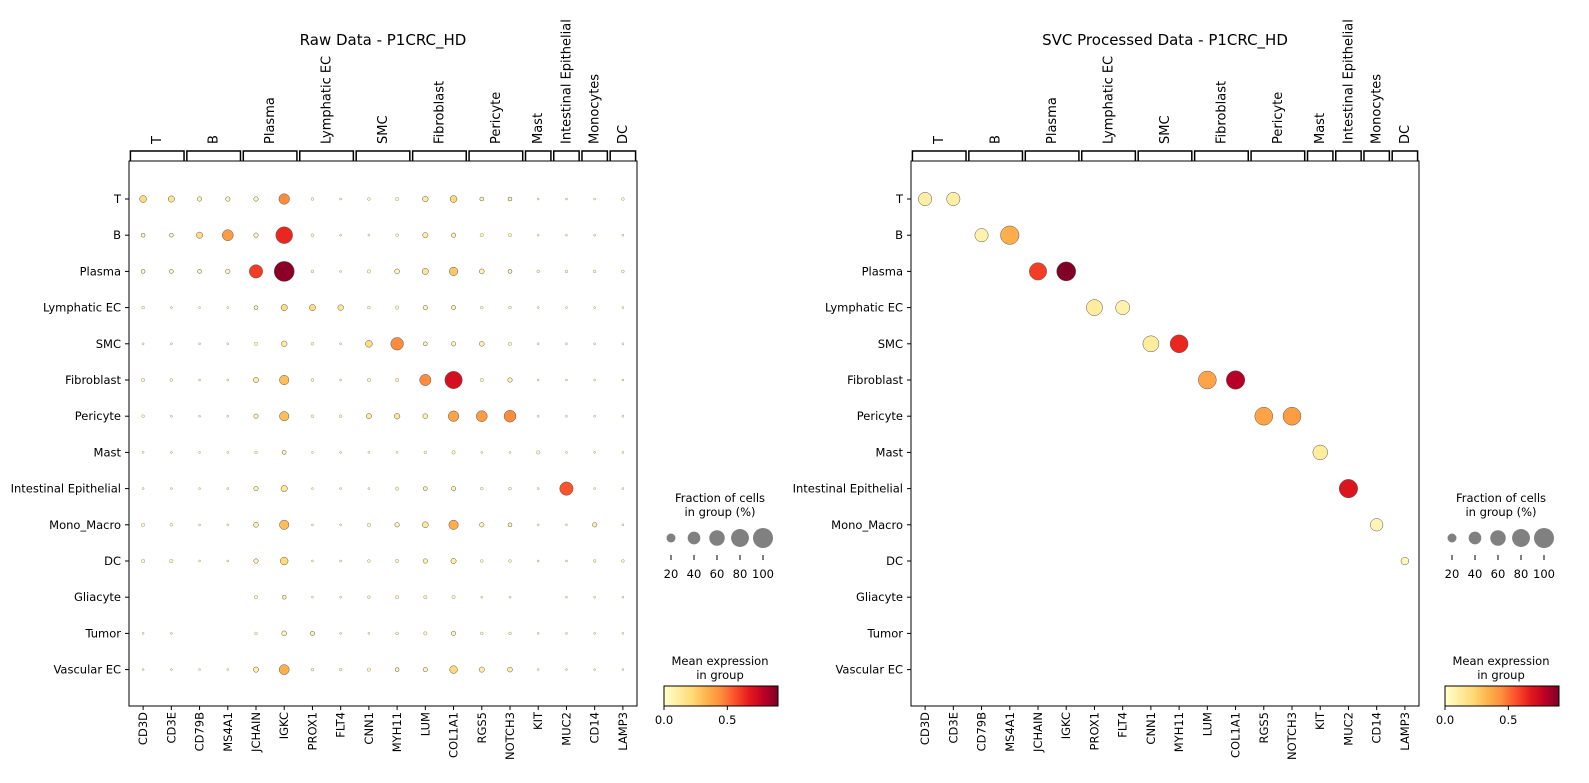  What do you see at coordinates (566, 524) in the screenshot?
I see `dot-Mono_Macro-MUC2` at bounding box center [566, 524].